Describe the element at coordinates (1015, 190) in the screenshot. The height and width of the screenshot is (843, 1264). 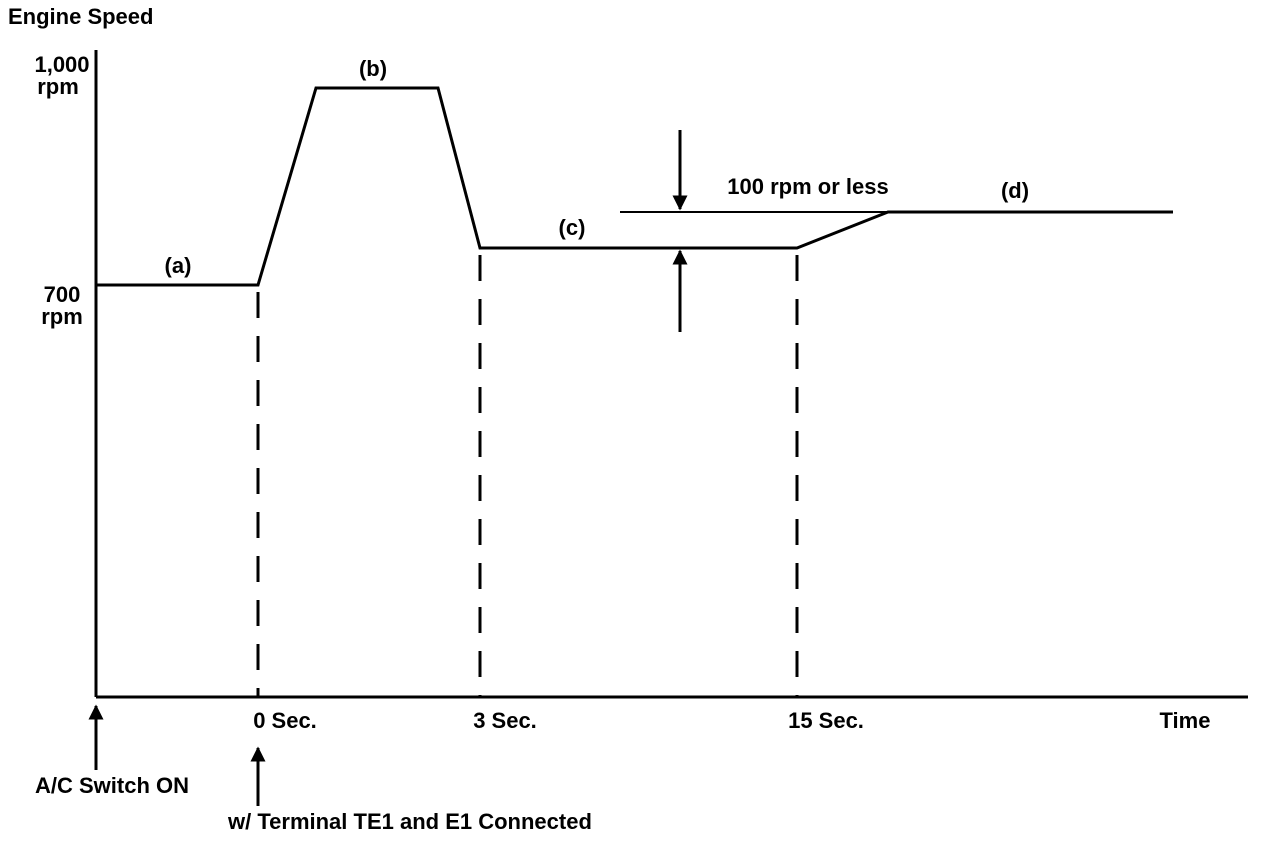
I see `phase-label: (d)` at that location.